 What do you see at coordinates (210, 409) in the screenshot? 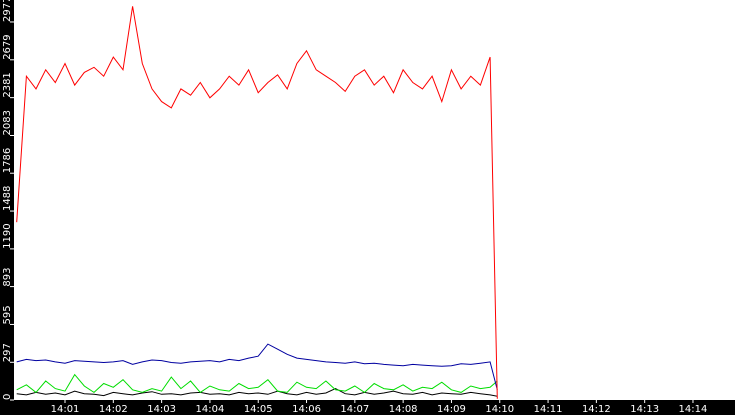
I see `x-tick-label: 14:04` at bounding box center [210, 409].